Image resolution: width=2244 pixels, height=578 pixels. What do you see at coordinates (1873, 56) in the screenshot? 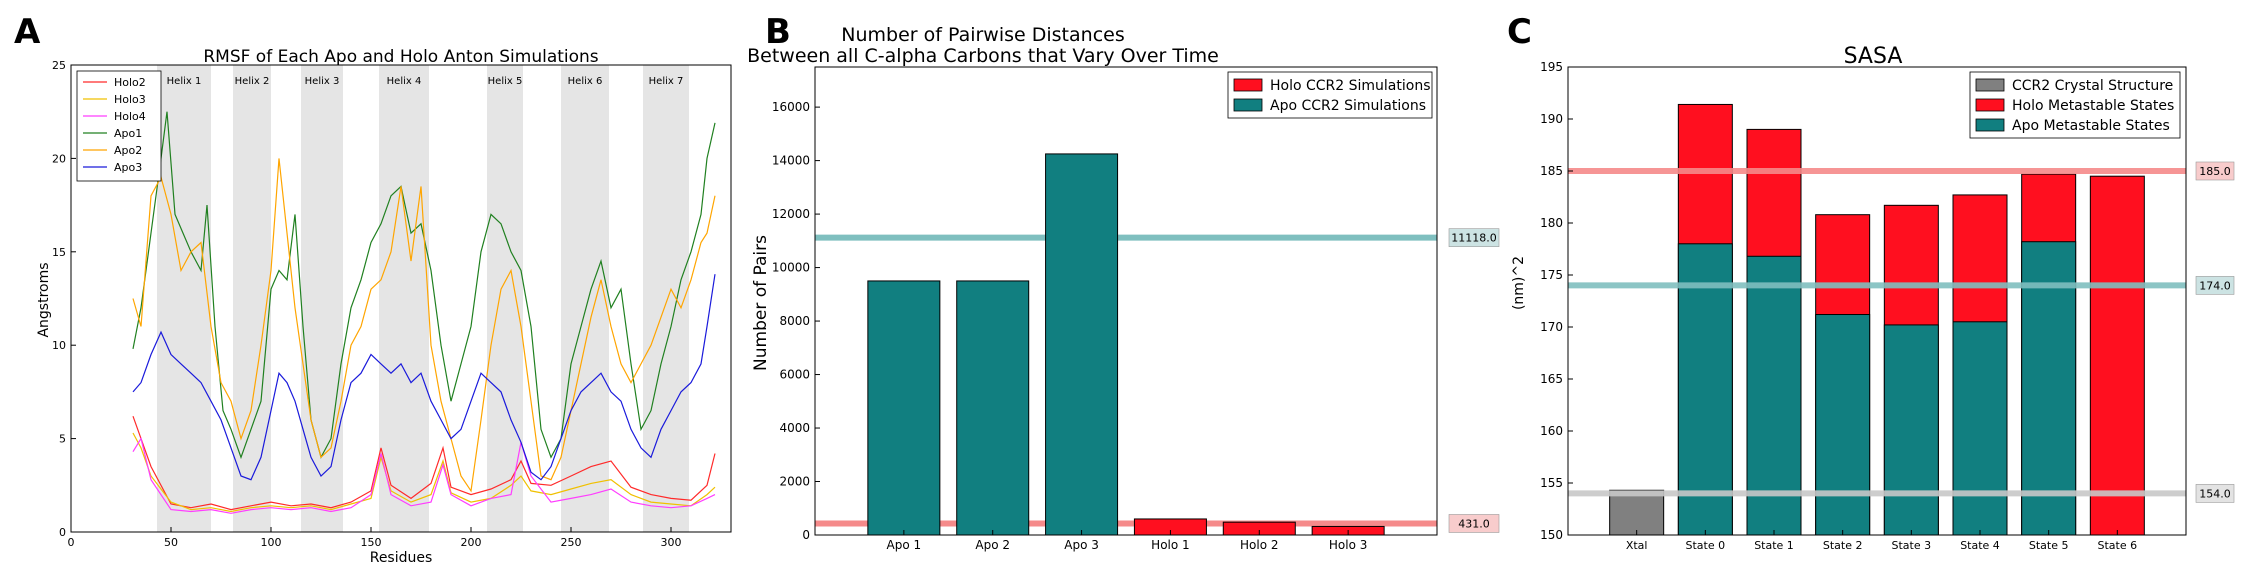
I see `sasa-title: SASA` at bounding box center [1873, 56].